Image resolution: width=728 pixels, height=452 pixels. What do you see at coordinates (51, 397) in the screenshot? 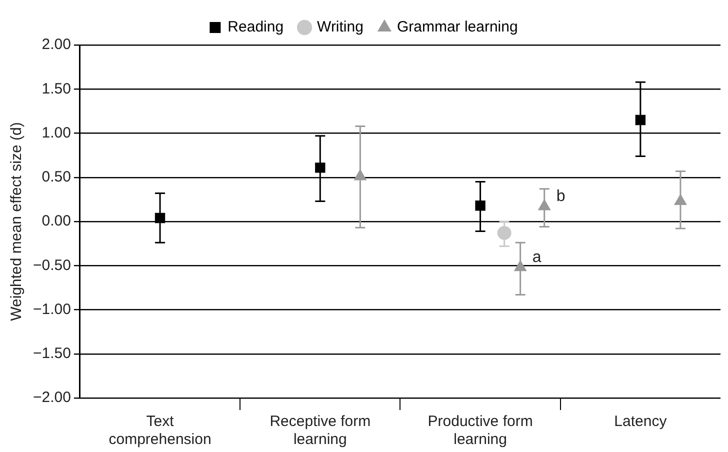
I see `y-tick-label: −2.00` at bounding box center [51, 397].